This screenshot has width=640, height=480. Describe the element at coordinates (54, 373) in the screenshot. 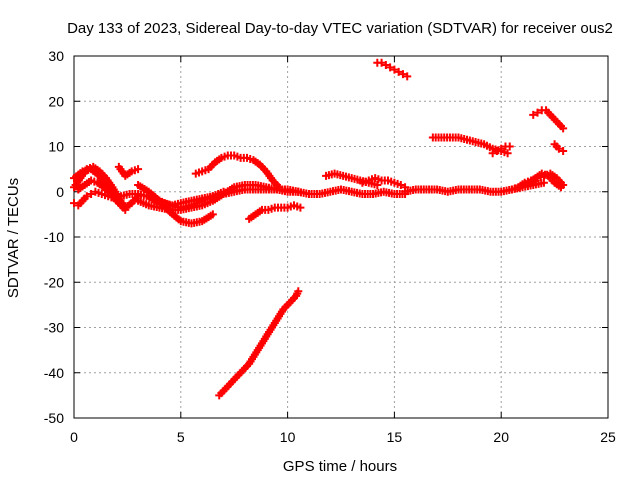

I see `y-tick-label: -40` at that location.